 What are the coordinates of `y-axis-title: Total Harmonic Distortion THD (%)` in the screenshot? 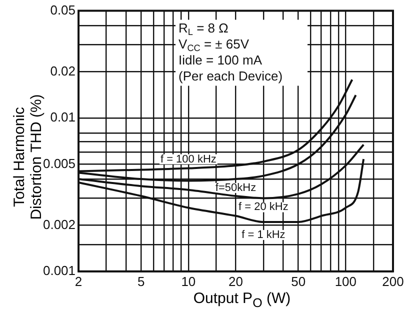 It's located at (28, 156).